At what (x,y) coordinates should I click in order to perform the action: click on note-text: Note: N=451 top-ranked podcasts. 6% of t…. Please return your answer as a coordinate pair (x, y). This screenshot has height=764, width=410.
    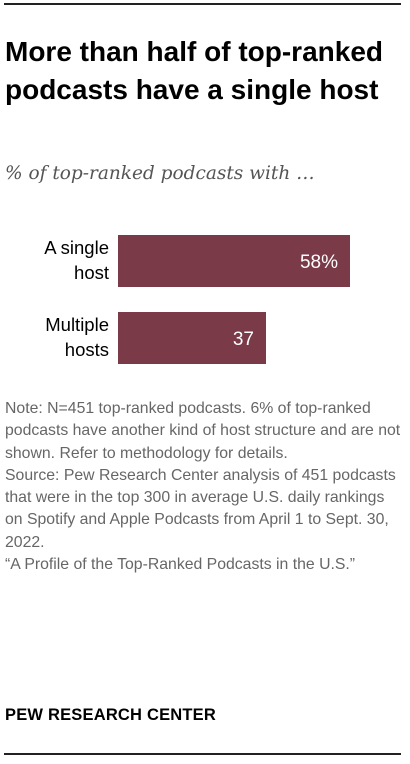
    Looking at the image, I should click on (203, 431).